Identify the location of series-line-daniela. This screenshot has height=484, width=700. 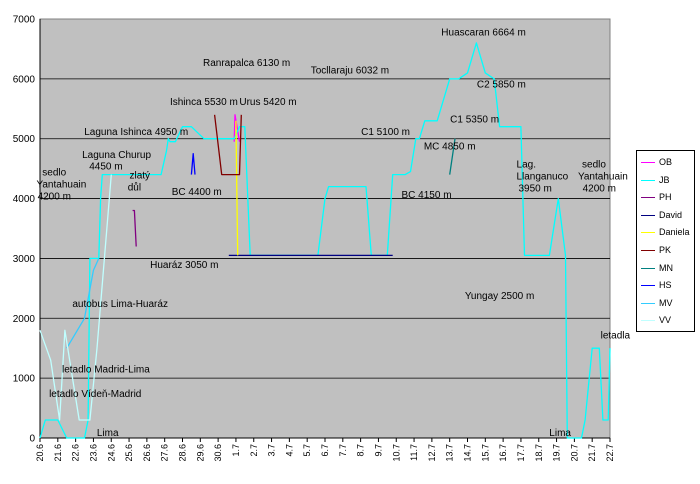
(237, 188).